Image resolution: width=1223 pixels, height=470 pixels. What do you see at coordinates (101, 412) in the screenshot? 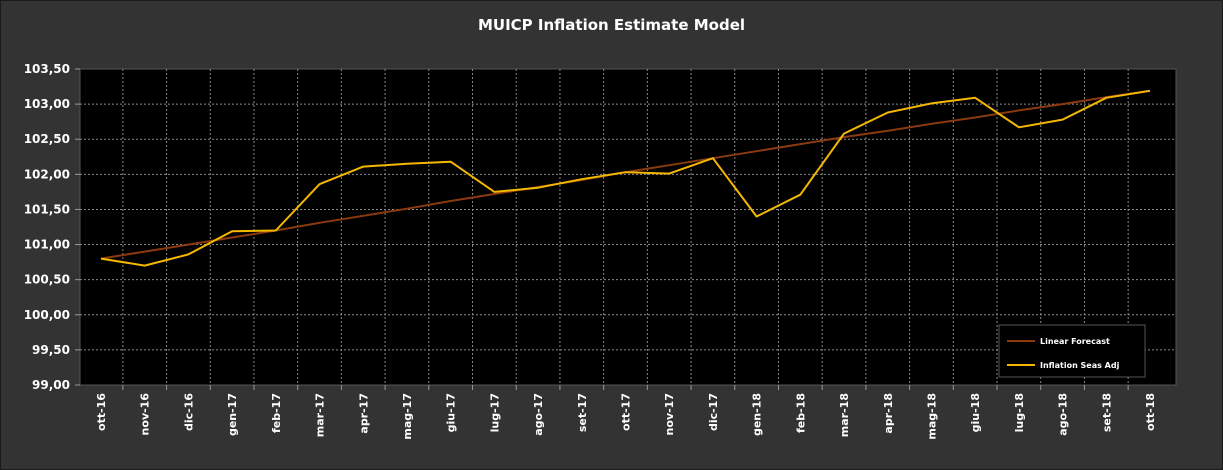
I see `x-tick-label: ott-16` at bounding box center [101, 412].